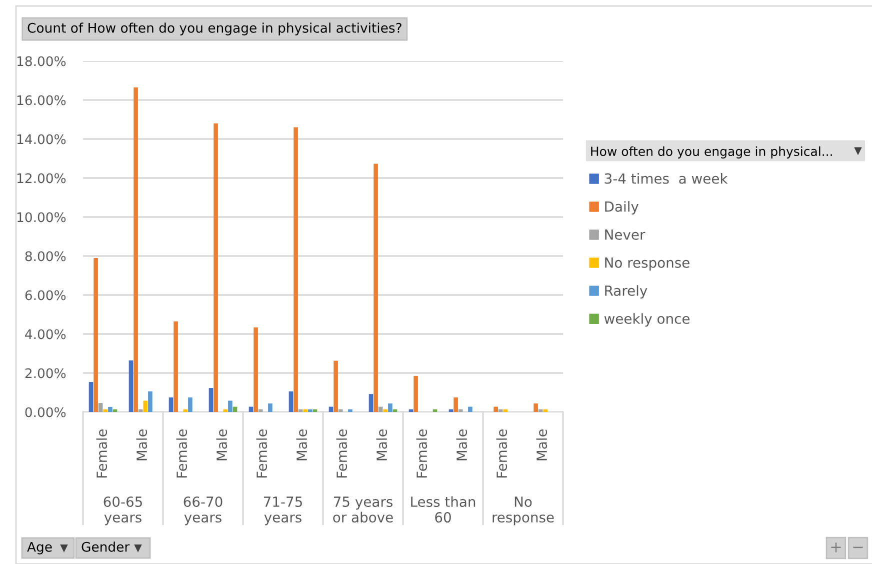 This screenshot has width=872, height=564. Describe the element at coordinates (666, 178) in the screenshot. I see `legend-label: 3-4 times a week` at that location.